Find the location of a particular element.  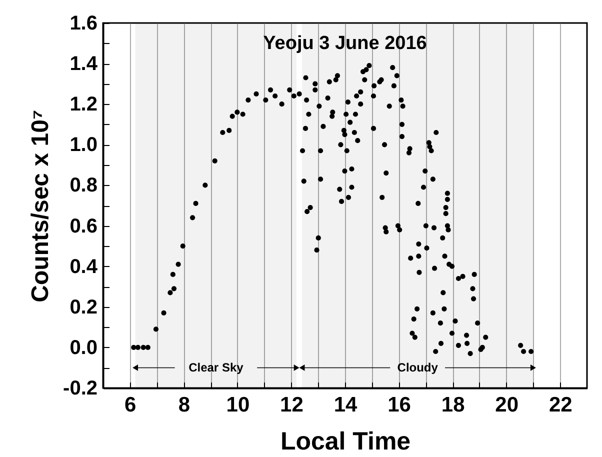

y-tick-label: 0.6 is located at coordinates (84, 226).